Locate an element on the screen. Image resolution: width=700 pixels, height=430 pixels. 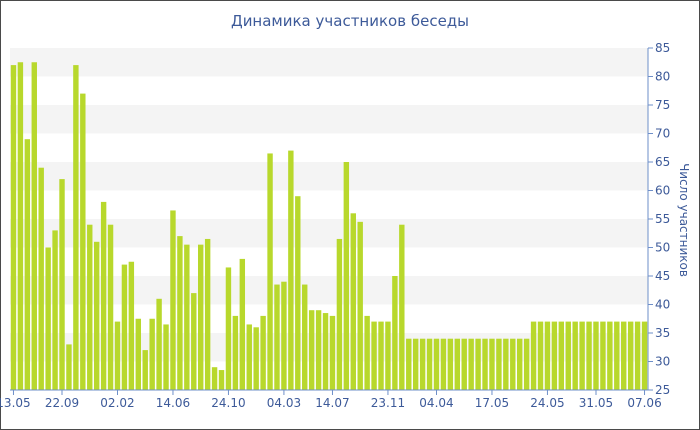
x-tick-label: 22.09 is located at coordinates (62, 403).